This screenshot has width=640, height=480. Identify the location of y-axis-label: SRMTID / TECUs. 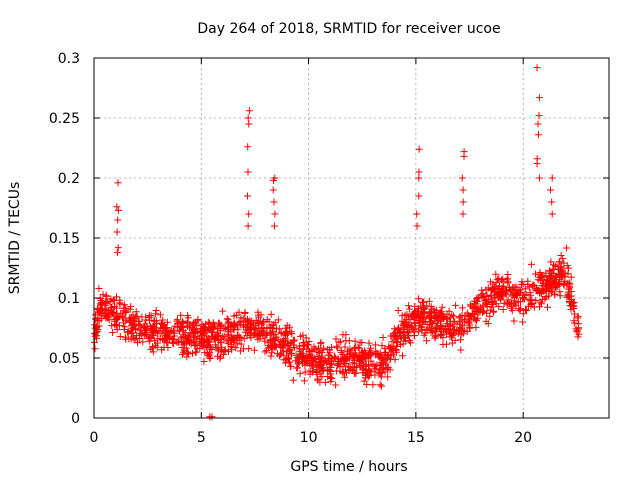
(15, 238).